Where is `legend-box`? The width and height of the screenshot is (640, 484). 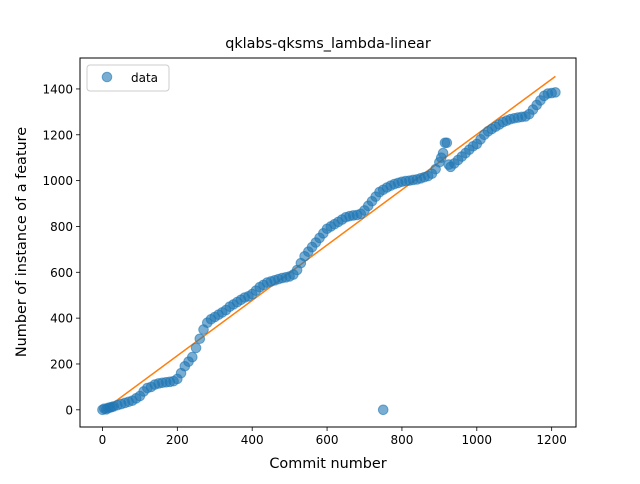 legend-box is located at coordinates (128, 78).